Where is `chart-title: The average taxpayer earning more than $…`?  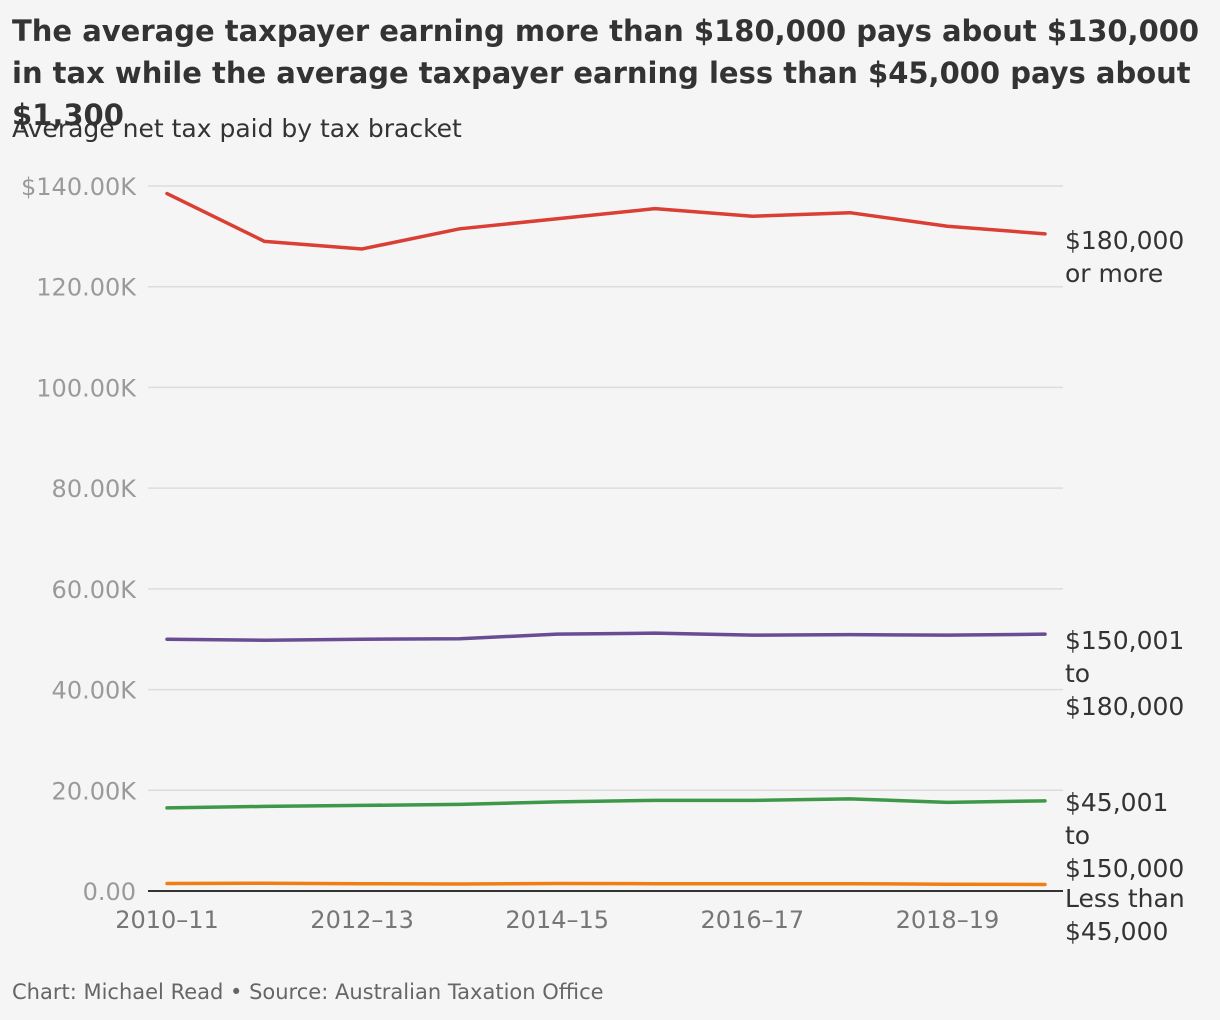 chart-title: The average taxpayer earning more than $… is located at coordinates (606, 73).